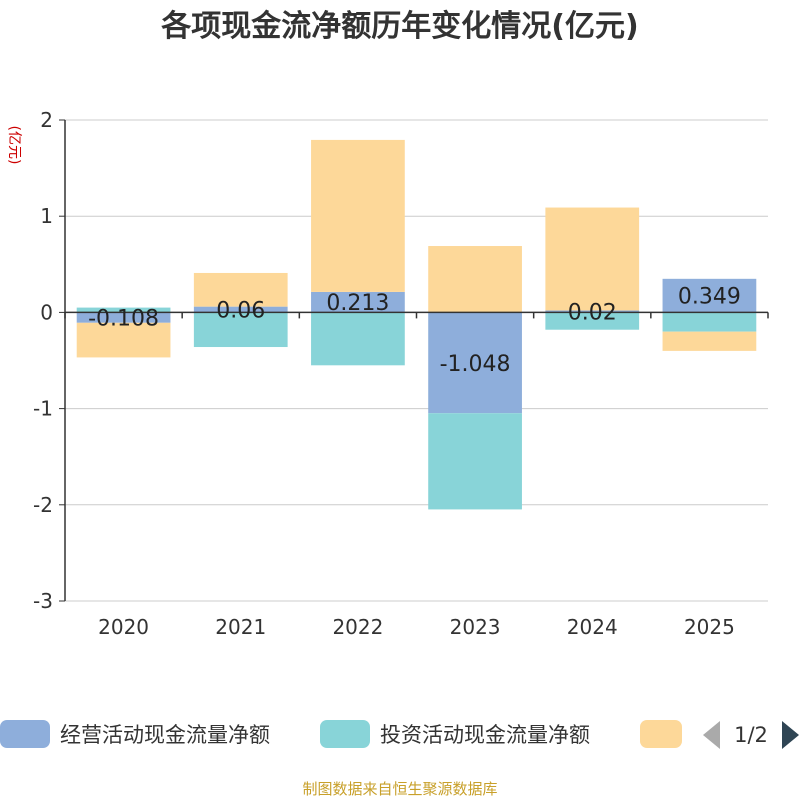 The width and height of the screenshot is (800, 800). I want to click on bar-1-2025, so click(709, 295).